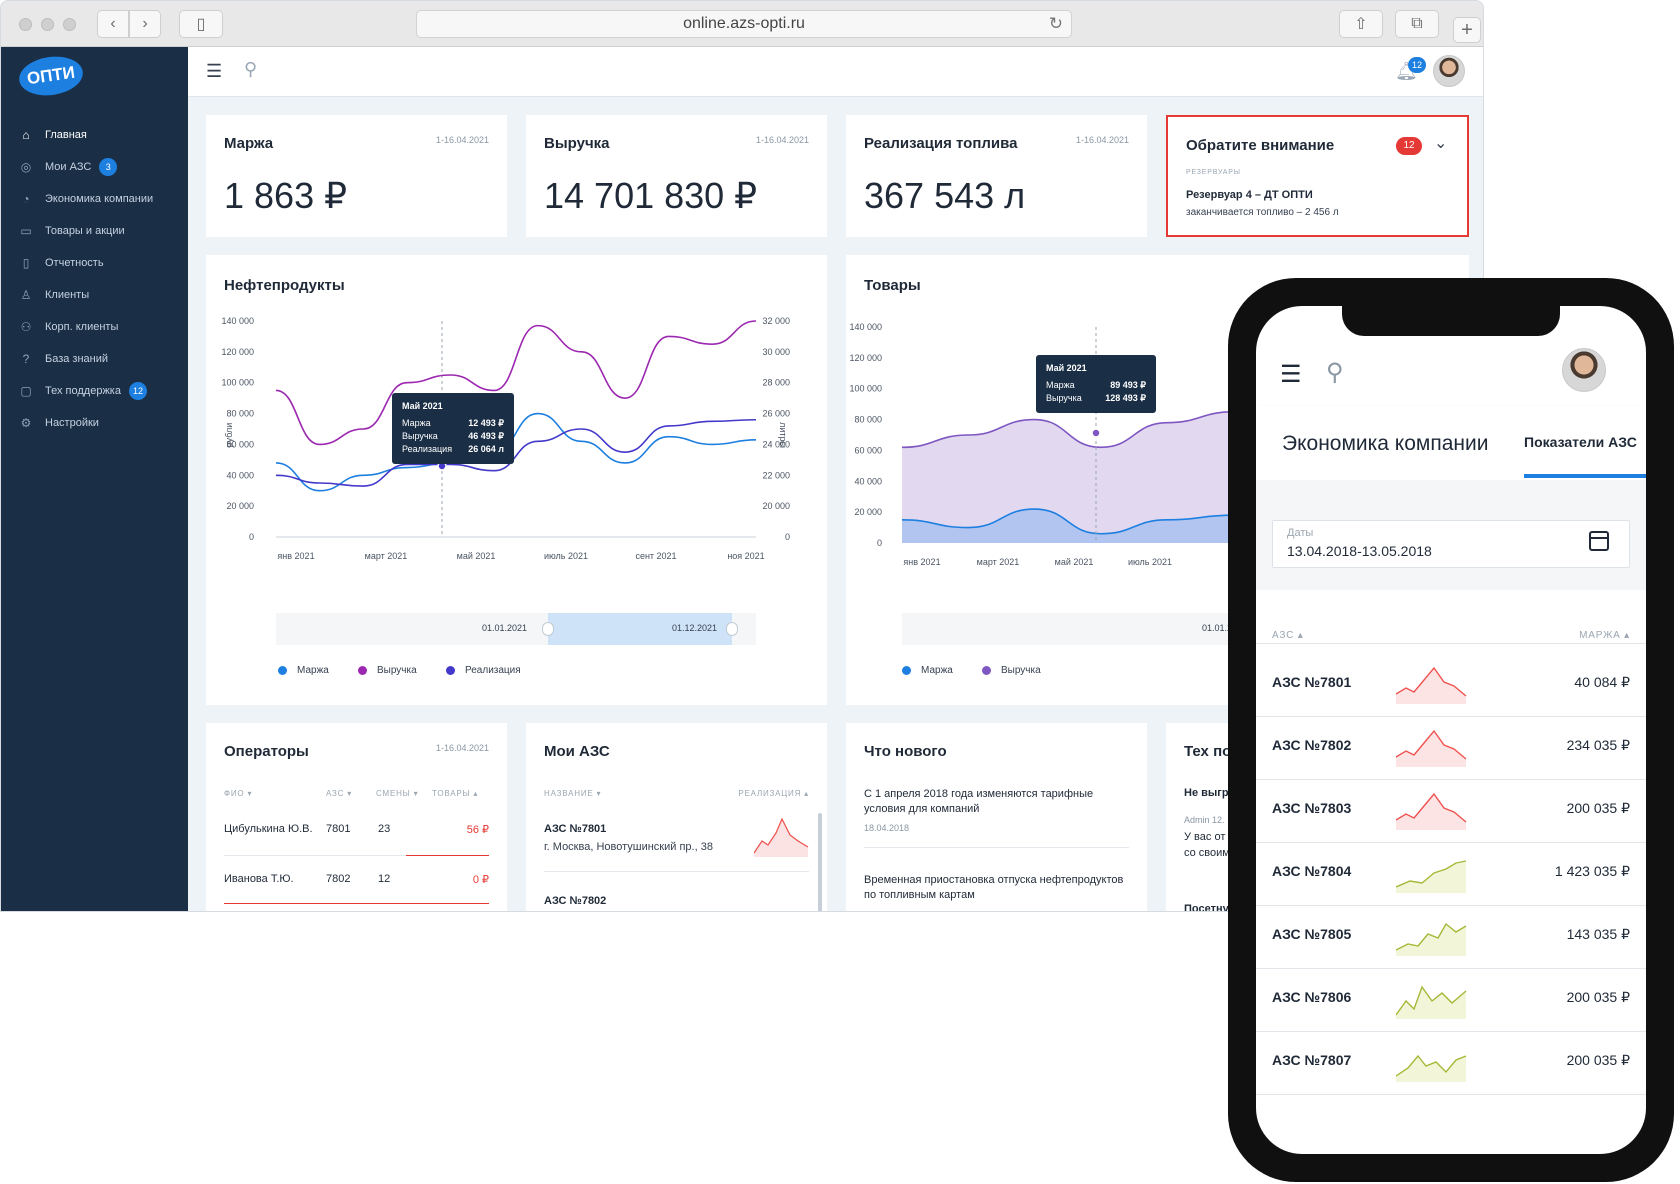 Image resolution: width=1680 pixels, height=1184 pixels. I want to click on phone-table-row: АЗС №7803 200 035 ₽, so click(1451, 809).